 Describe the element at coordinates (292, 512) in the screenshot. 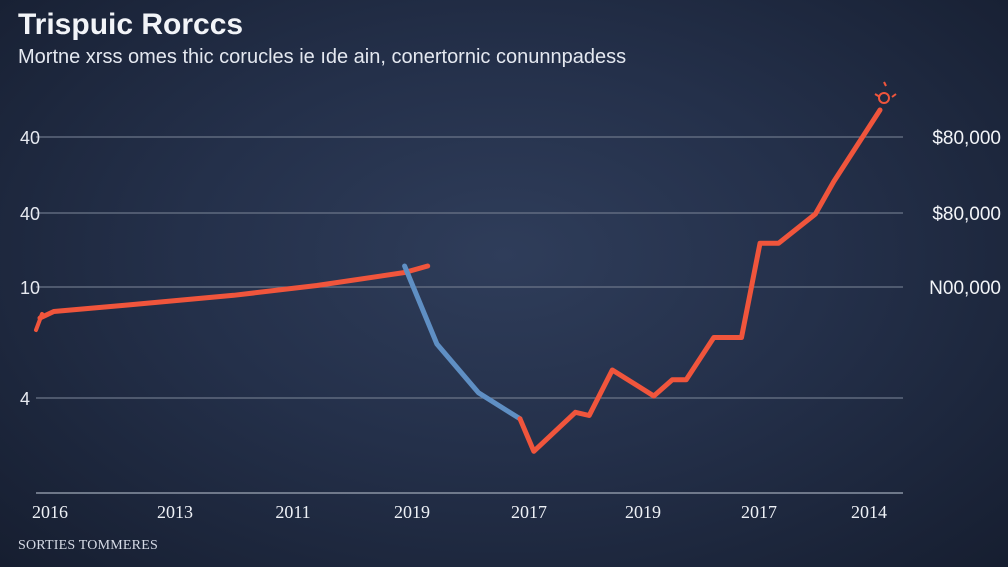

I see `x-tick-label: 2011` at that location.